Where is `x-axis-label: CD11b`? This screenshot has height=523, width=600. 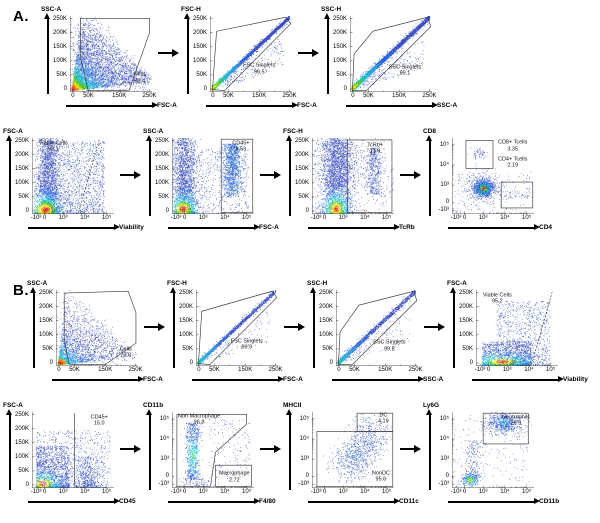
x-axis-label: CD11b is located at coordinates (549, 501).